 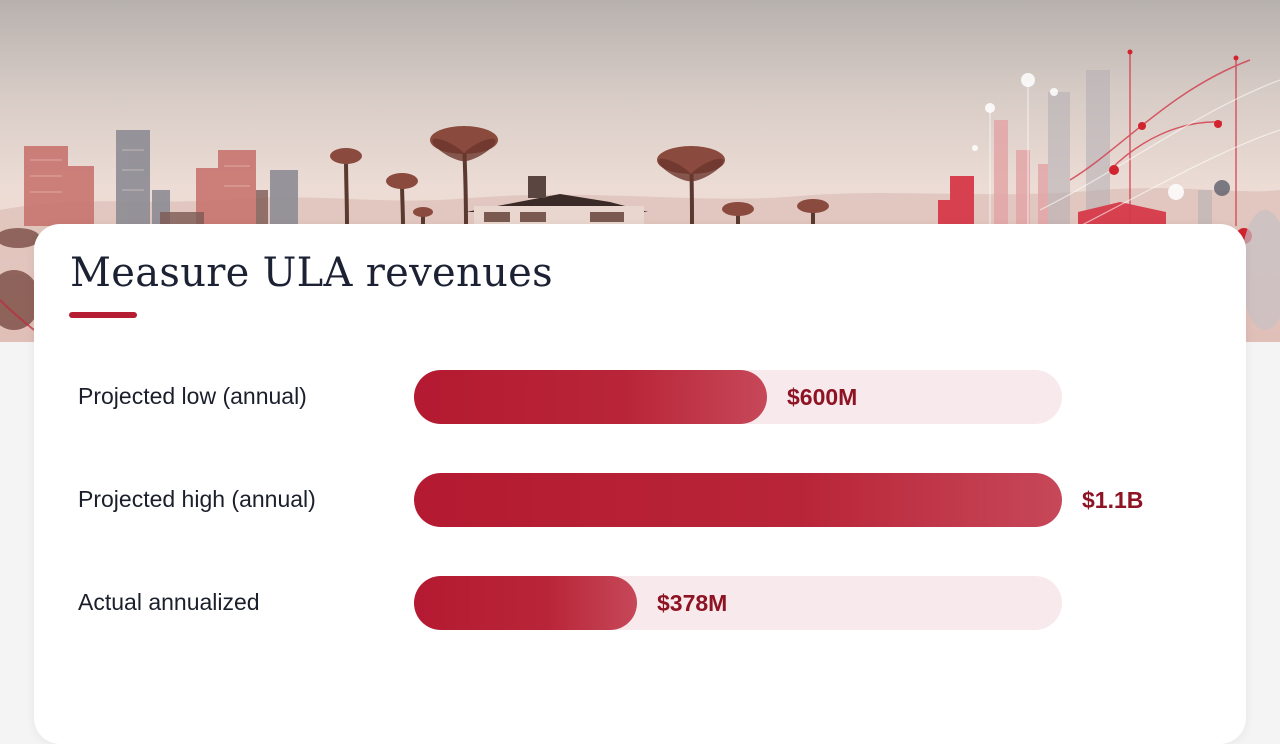 What do you see at coordinates (169, 602) in the screenshot?
I see `bar-label: Actual annualized` at bounding box center [169, 602].